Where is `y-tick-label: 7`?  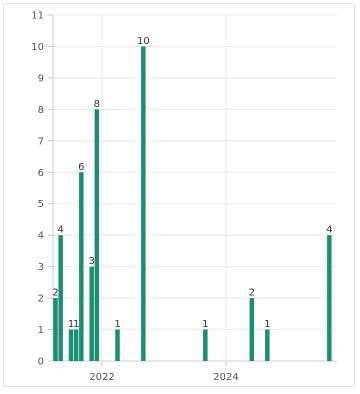
y-tick-label: 7 is located at coordinates (41, 141).